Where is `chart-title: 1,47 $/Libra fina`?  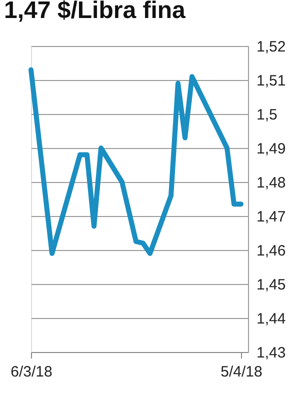
chart-title: 1,47 $/Libra fina is located at coordinates (95, 12).